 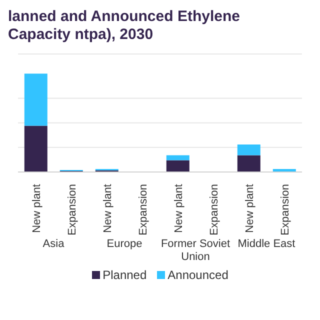 What do you see at coordinates (124, 26) in the screenshot?
I see `chart-title: lanned and Announced Ethylene Capacity ntpa), 2030` at bounding box center [124, 26].